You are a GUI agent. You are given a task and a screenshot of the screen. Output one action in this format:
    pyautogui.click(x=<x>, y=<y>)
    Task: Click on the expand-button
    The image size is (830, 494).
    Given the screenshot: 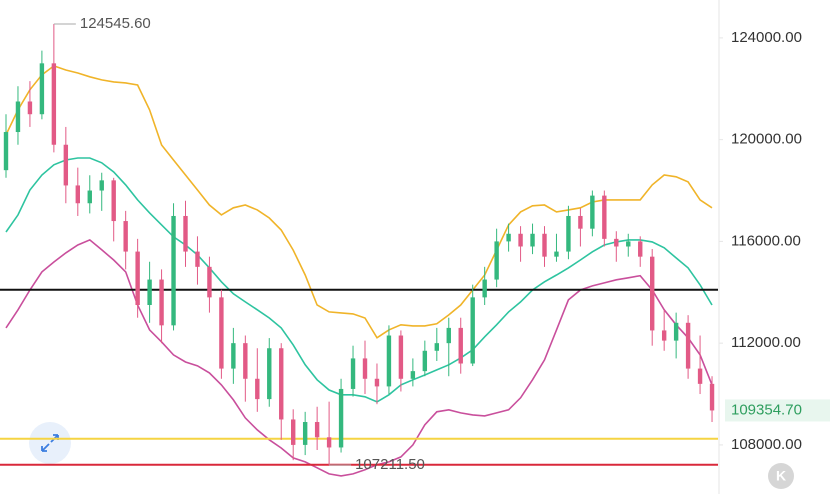 What is the action you would take?
    pyautogui.click(x=50, y=443)
    